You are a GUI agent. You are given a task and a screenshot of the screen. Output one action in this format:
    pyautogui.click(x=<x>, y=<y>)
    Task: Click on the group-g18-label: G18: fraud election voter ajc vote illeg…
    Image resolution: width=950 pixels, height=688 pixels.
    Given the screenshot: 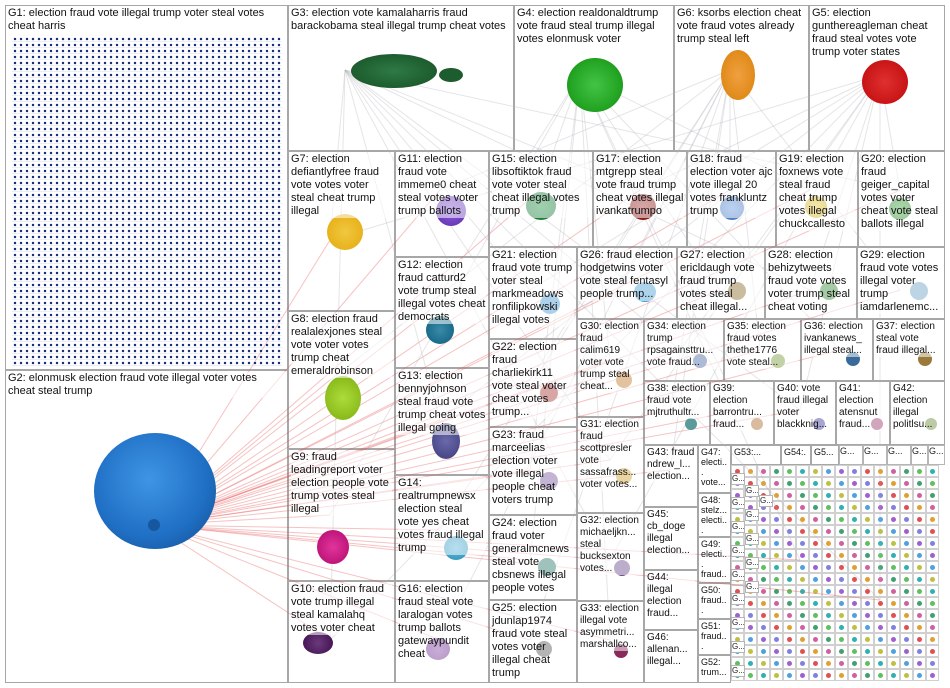 What is the action you would take?
    pyautogui.click(x=731, y=185)
    